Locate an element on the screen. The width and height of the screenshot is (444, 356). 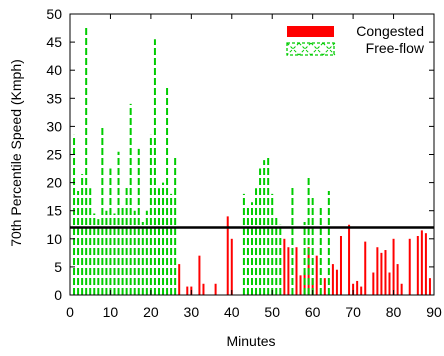
y-tick-label: 5 is located at coordinates (58, 267).